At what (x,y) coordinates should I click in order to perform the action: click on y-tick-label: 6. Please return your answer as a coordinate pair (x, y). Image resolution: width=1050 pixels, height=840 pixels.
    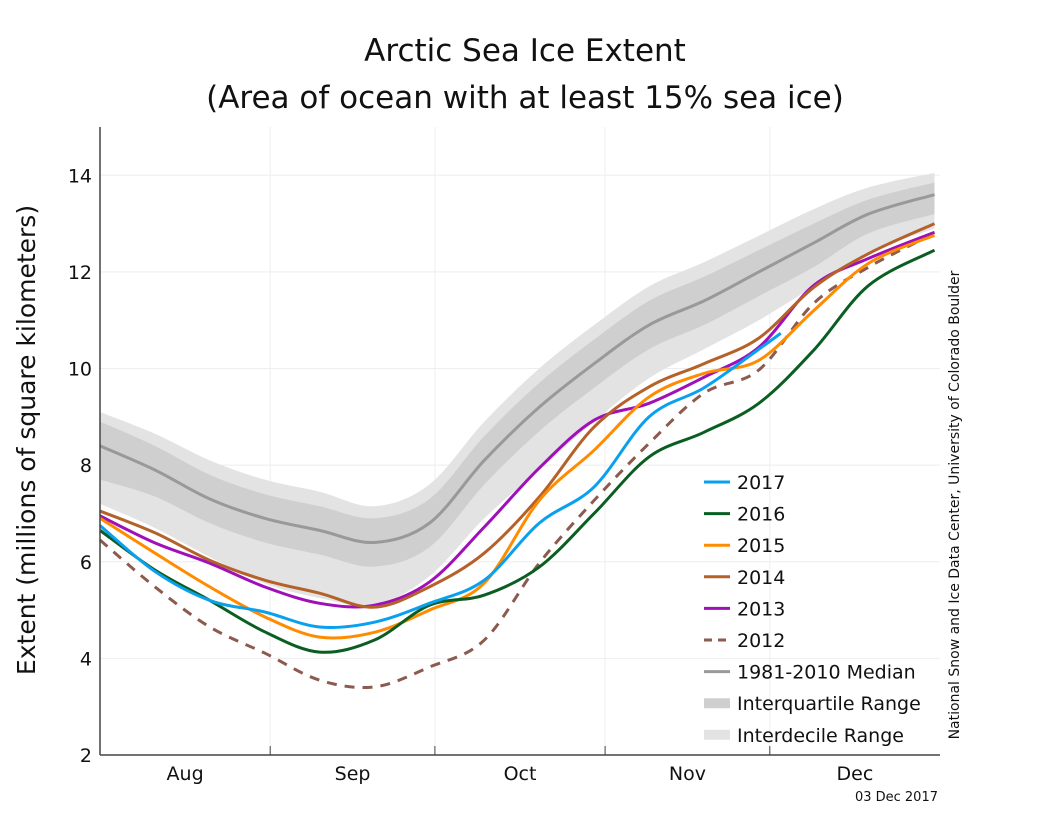
    Looking at the image, I should click on (86, 563).